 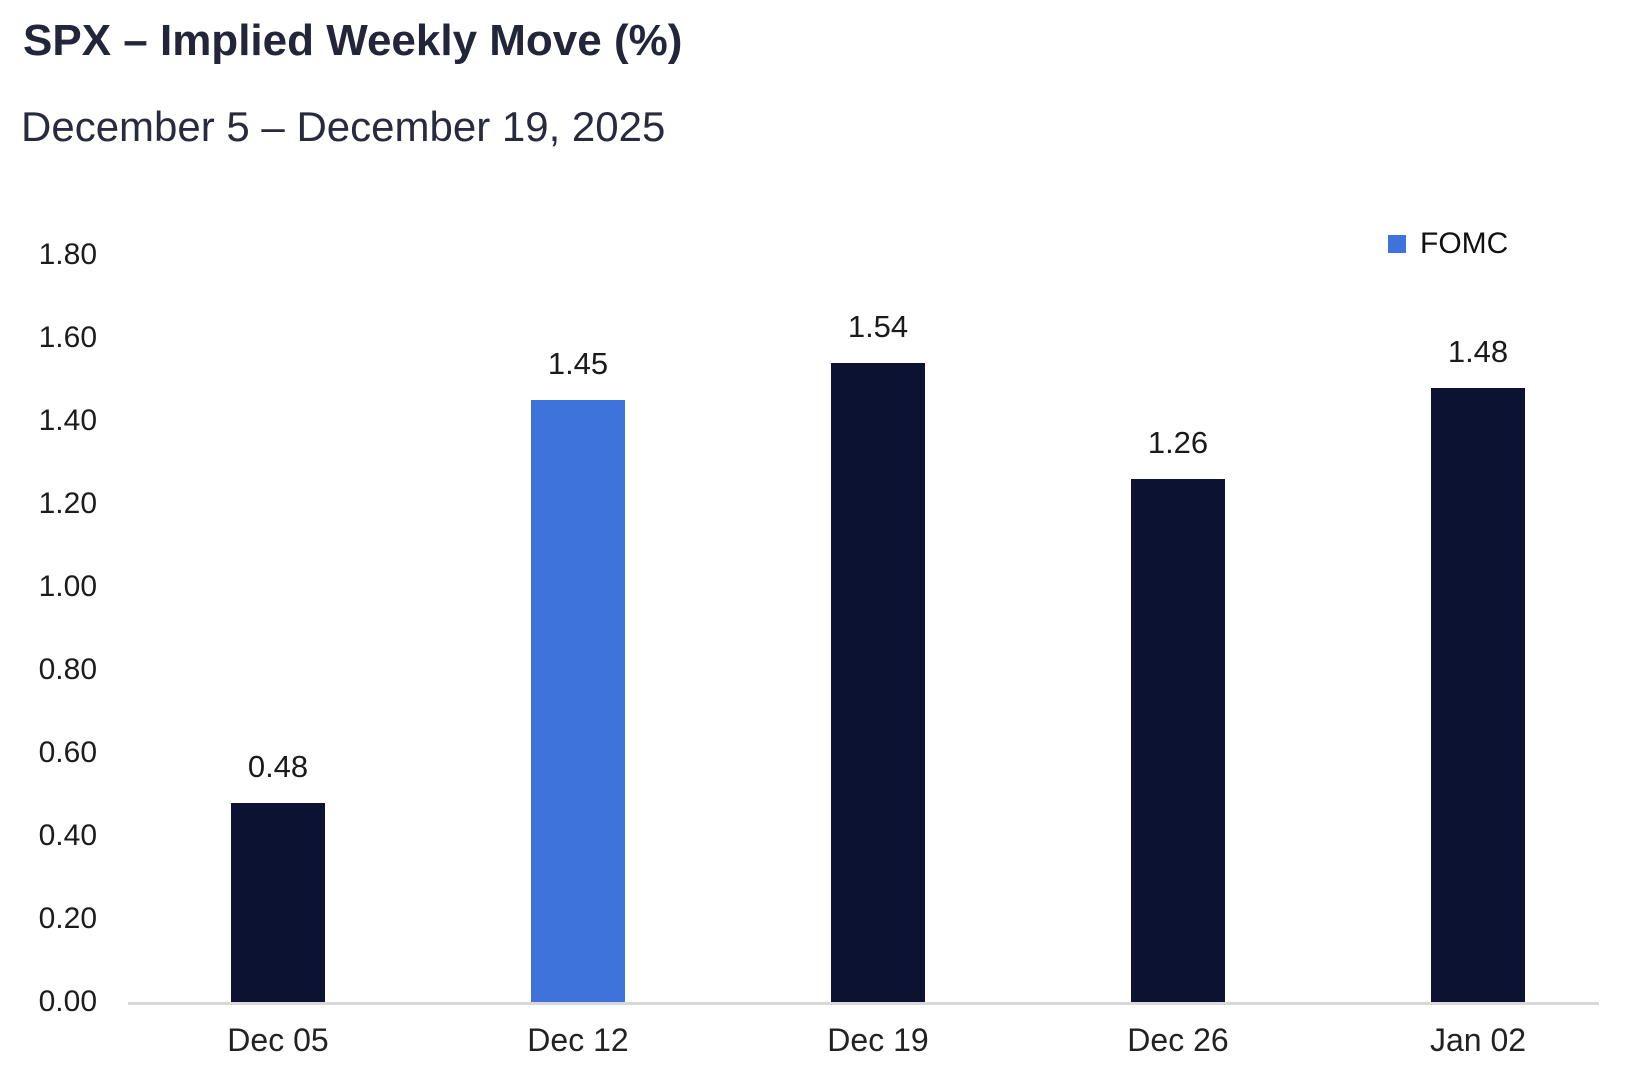 What do you see at coordinates (343, 126) in the screenshot?
I see `chart-subtitle: December 5 – December 19, 2025` at bounding box center [343, 126].